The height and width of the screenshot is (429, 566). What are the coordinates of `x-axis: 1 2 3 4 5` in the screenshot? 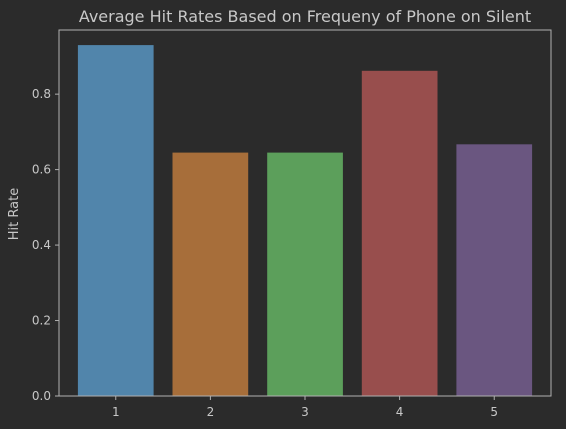 It's located at (305, 407).